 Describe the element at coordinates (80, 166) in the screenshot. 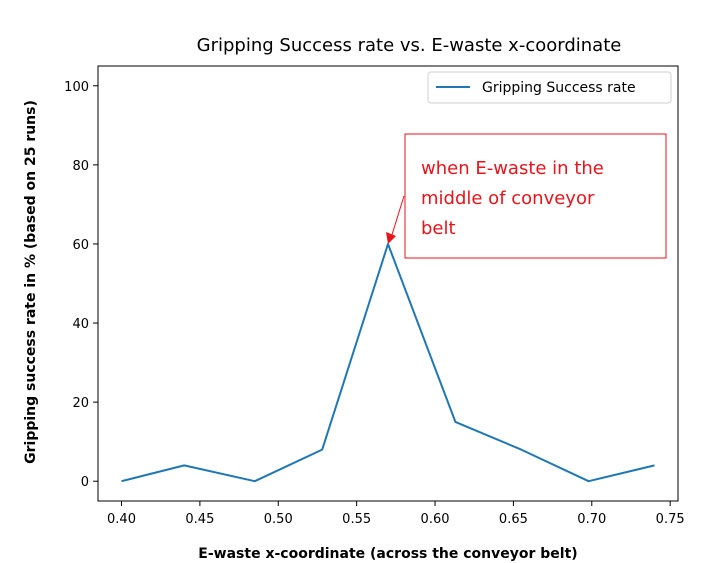

I see `y-tick-label: 80` at that location.